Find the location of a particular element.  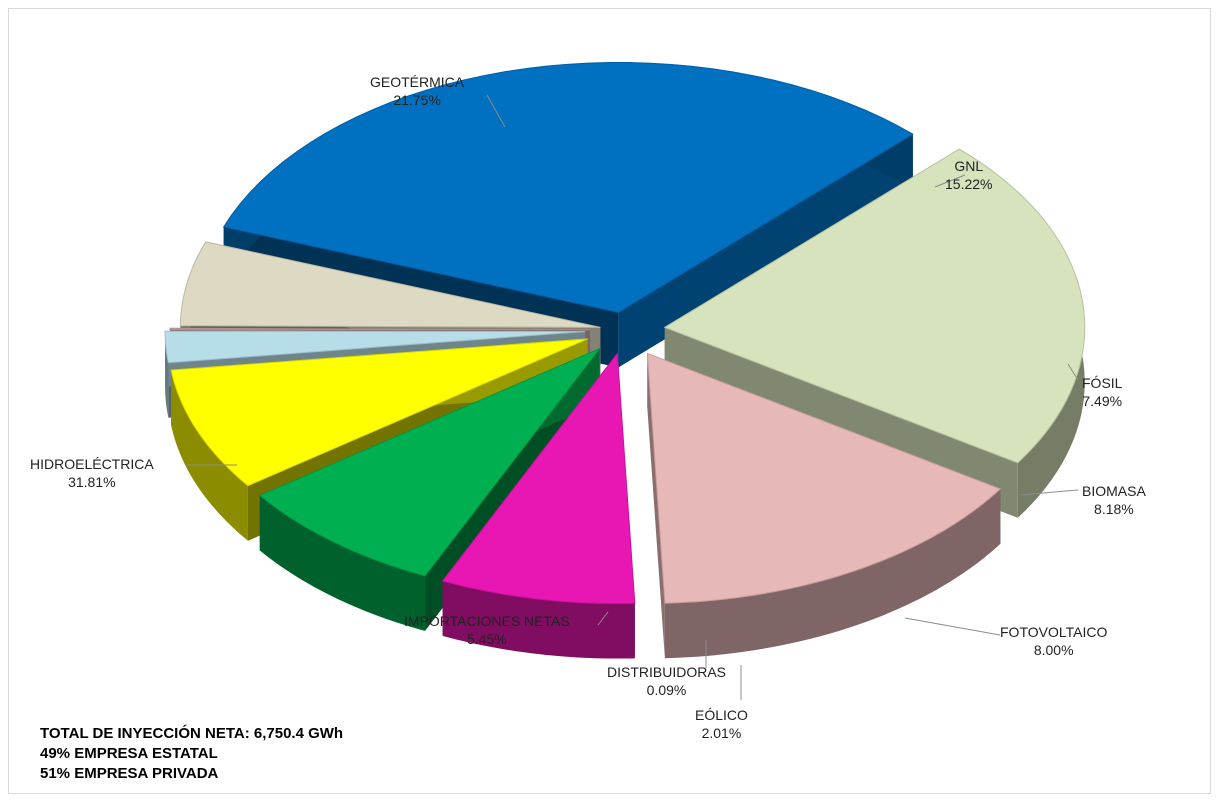

label-fosil: FÓSIL 7.49% is located at coordinates (1102, 392).